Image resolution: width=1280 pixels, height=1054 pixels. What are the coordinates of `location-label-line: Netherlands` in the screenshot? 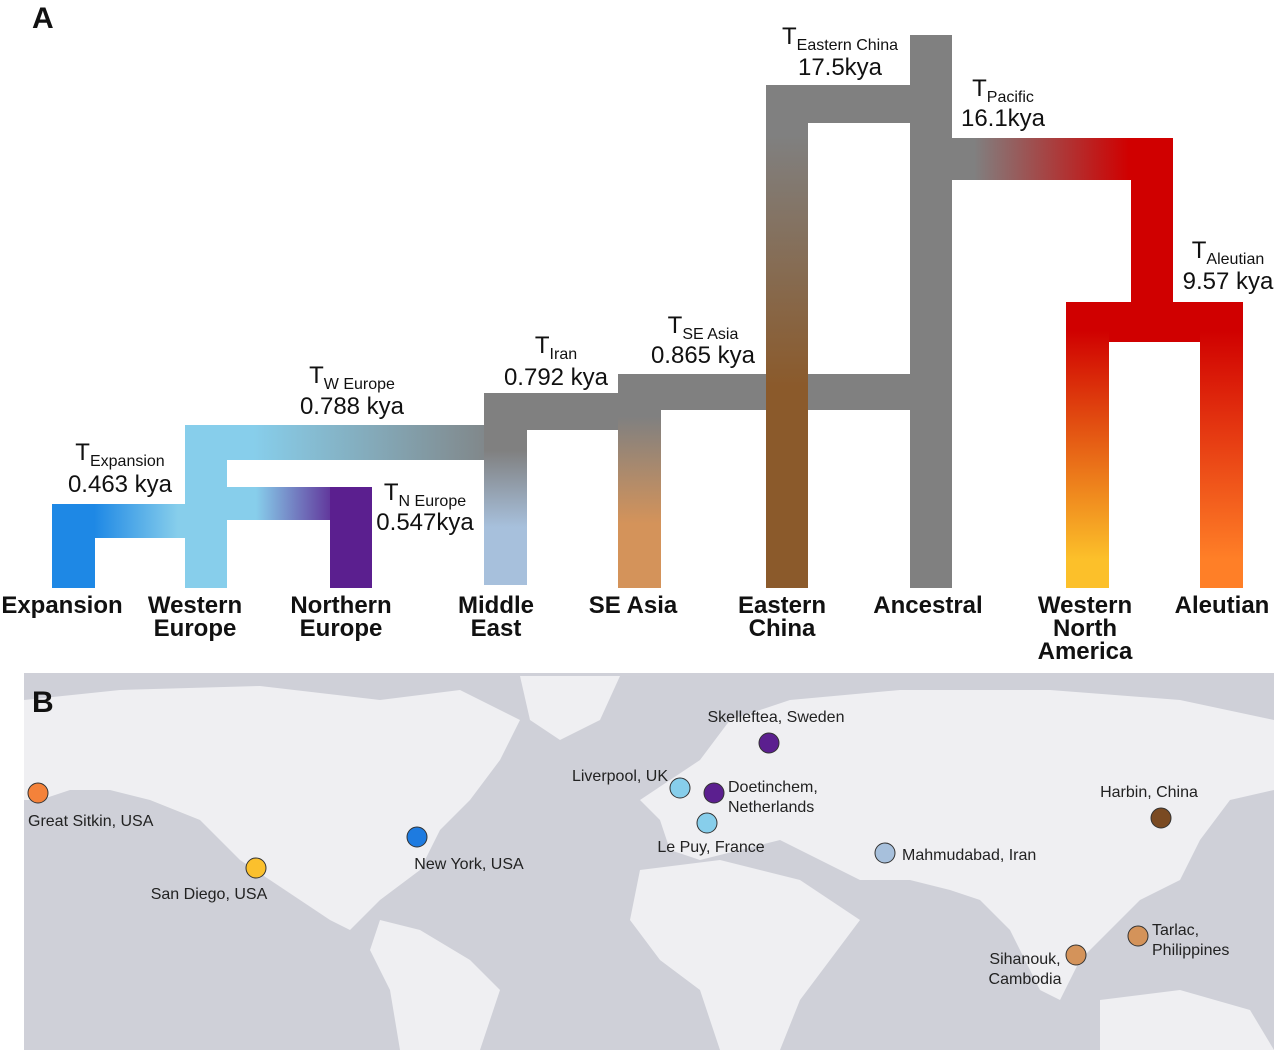 It's located at (771, 807).